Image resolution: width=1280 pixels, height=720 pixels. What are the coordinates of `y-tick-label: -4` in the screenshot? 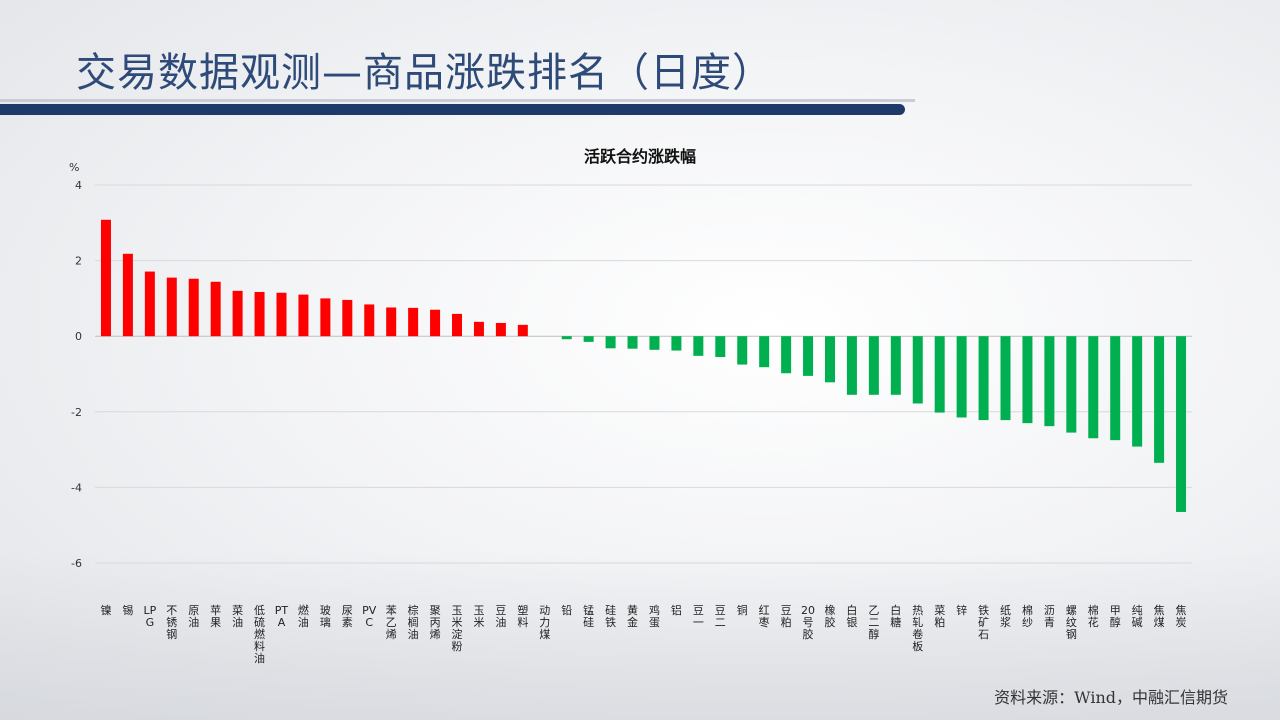 It's located at (76, 487).